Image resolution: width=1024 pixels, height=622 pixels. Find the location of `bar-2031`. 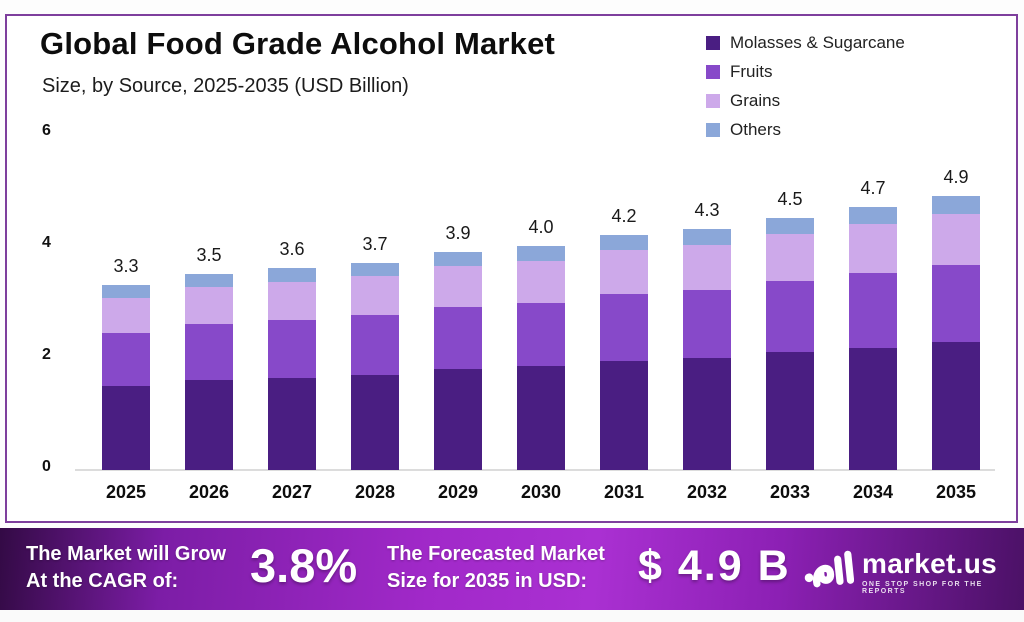

bar-2031 is located at coordinates (624, 352).